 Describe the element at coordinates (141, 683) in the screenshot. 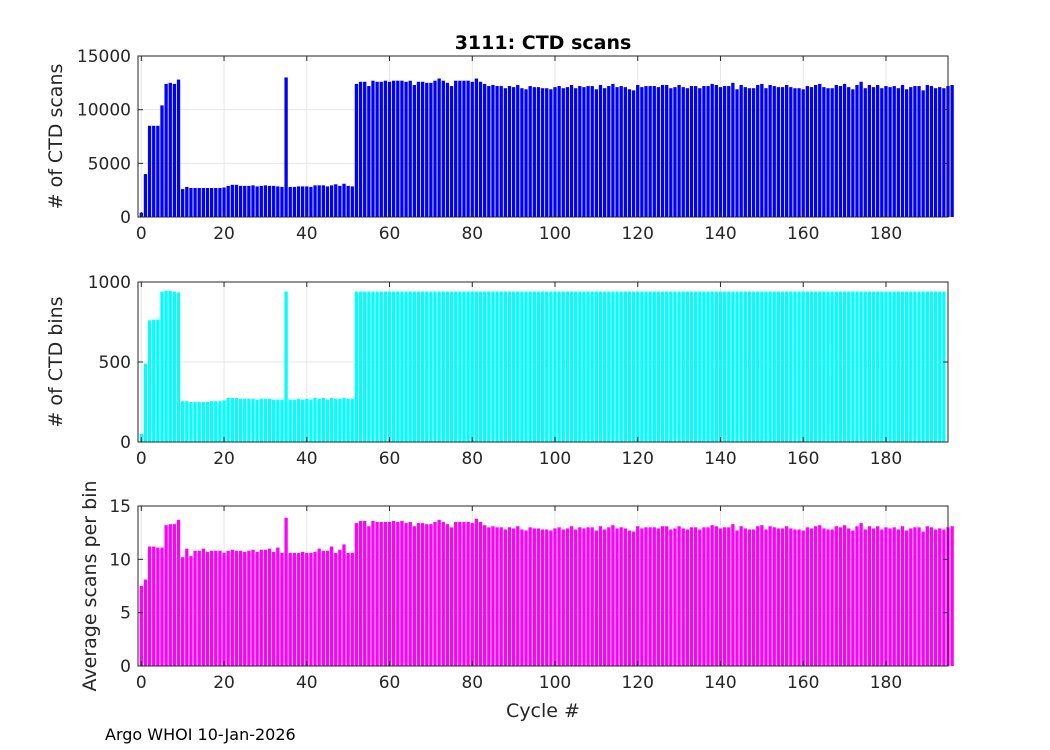

I see `x-tick-label: 0` at that location.